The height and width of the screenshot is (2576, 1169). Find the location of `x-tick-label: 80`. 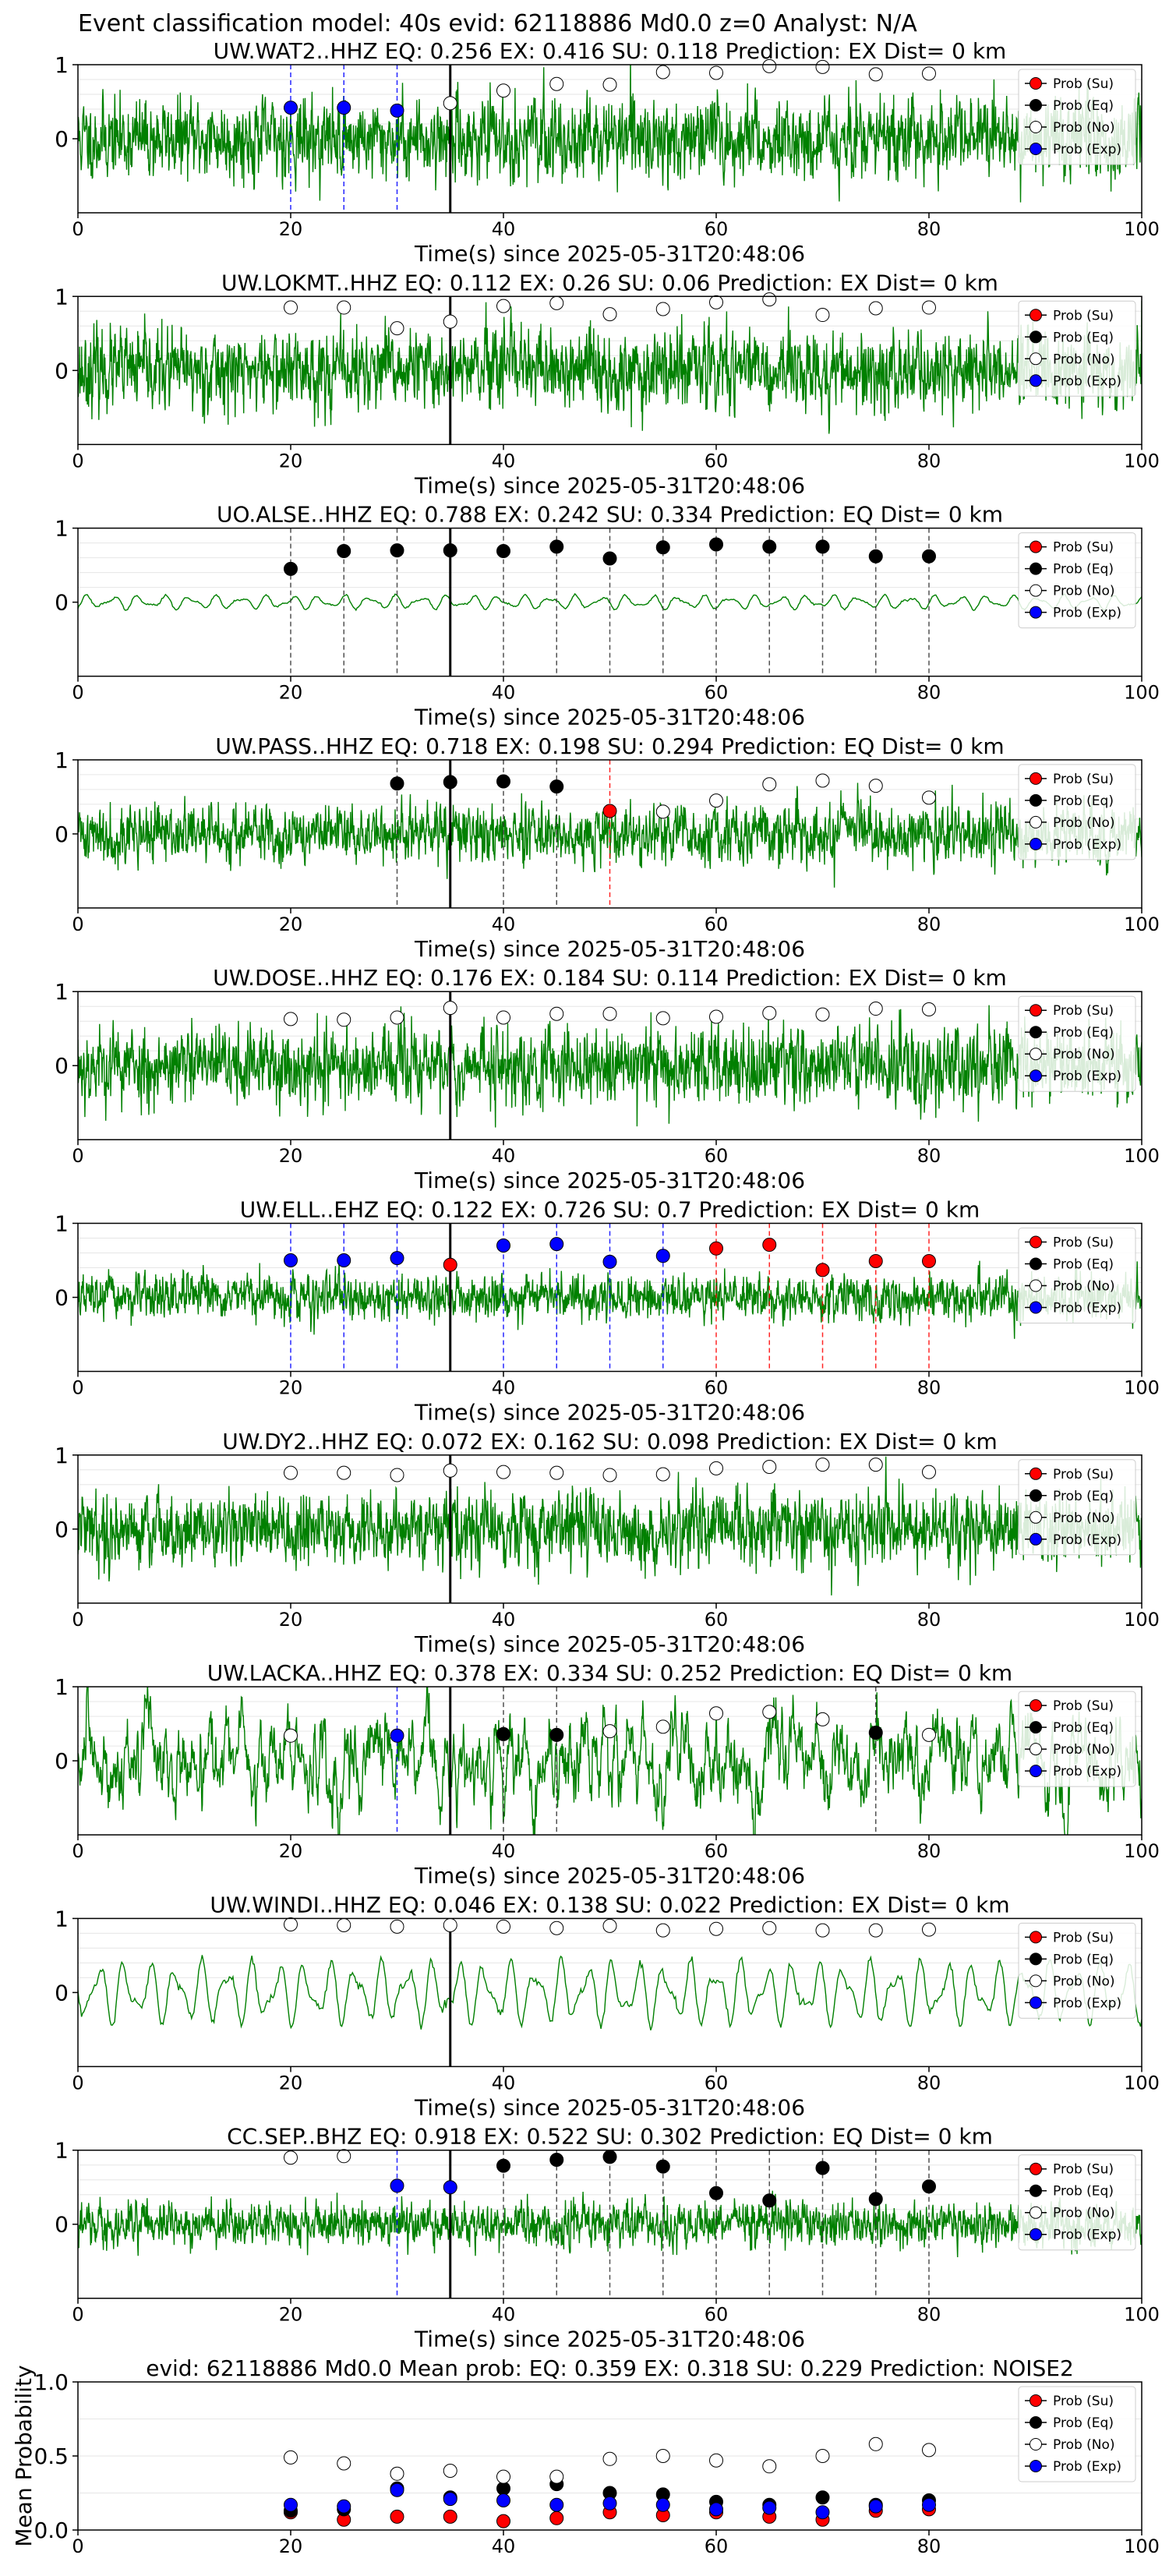

x-tick-label: 80 is located at coordinates (929, 1620).